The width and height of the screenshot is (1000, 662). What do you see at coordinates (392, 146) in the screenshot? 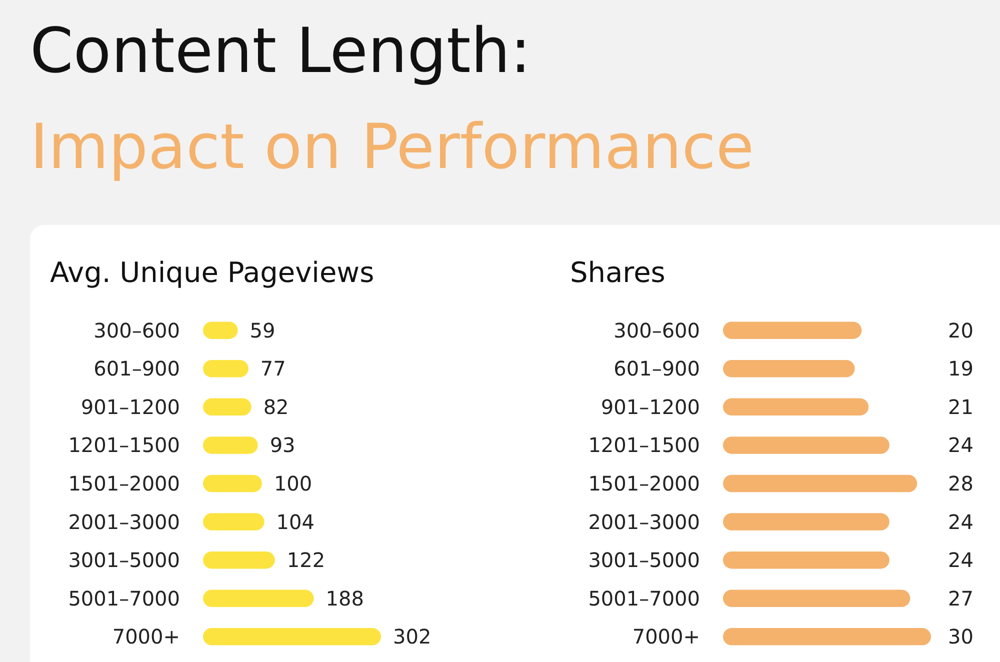
I see `text: Impact on Performance` at bounding box center [392, 146].